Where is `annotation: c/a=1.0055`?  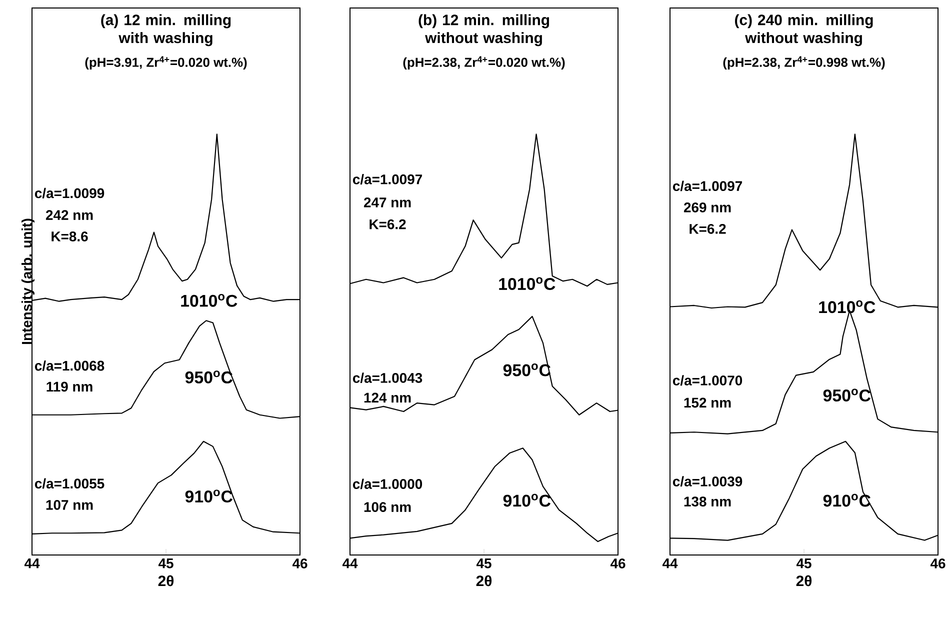 annotation: c/a=1.0055 is located at coordinates (69, 483).